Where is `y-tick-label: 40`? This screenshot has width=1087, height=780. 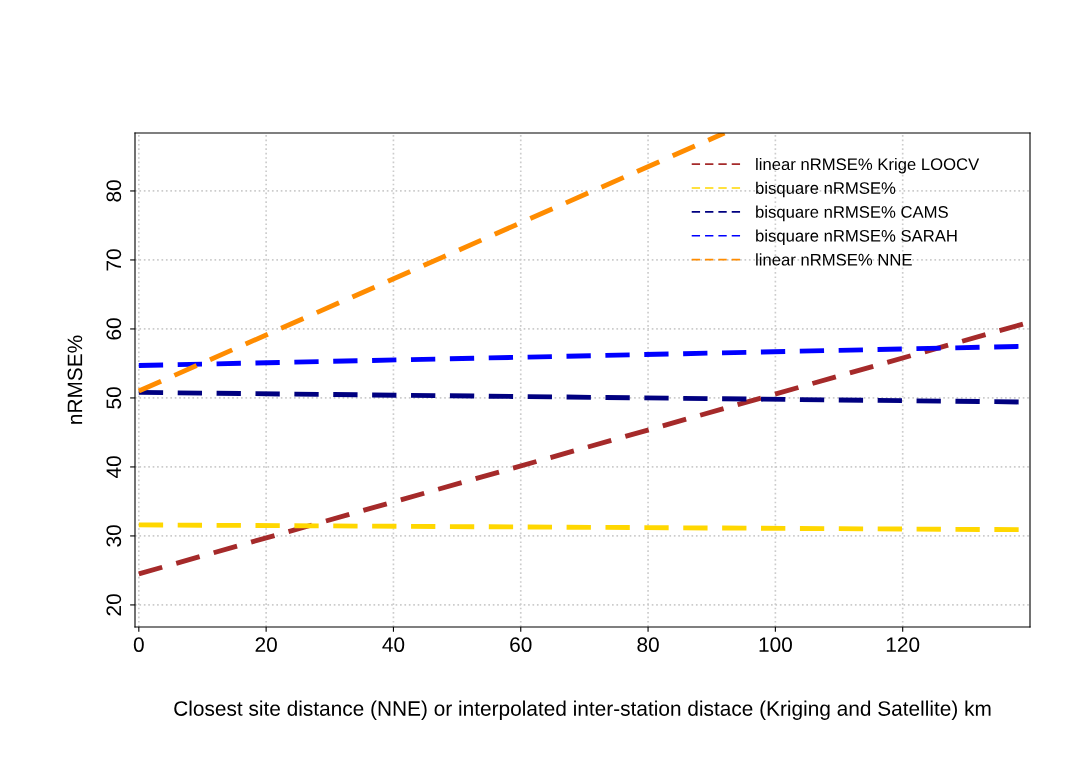
y-tick-label: 40 is located at coordinates (114, 467).